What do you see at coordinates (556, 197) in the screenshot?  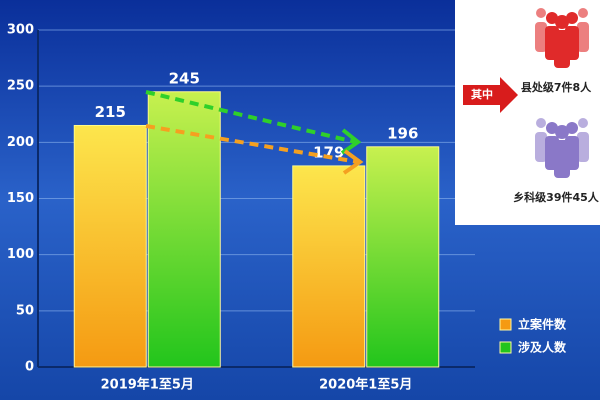 I see `inset-item: 乡科级39件45人` at bounding box center [556, 197].